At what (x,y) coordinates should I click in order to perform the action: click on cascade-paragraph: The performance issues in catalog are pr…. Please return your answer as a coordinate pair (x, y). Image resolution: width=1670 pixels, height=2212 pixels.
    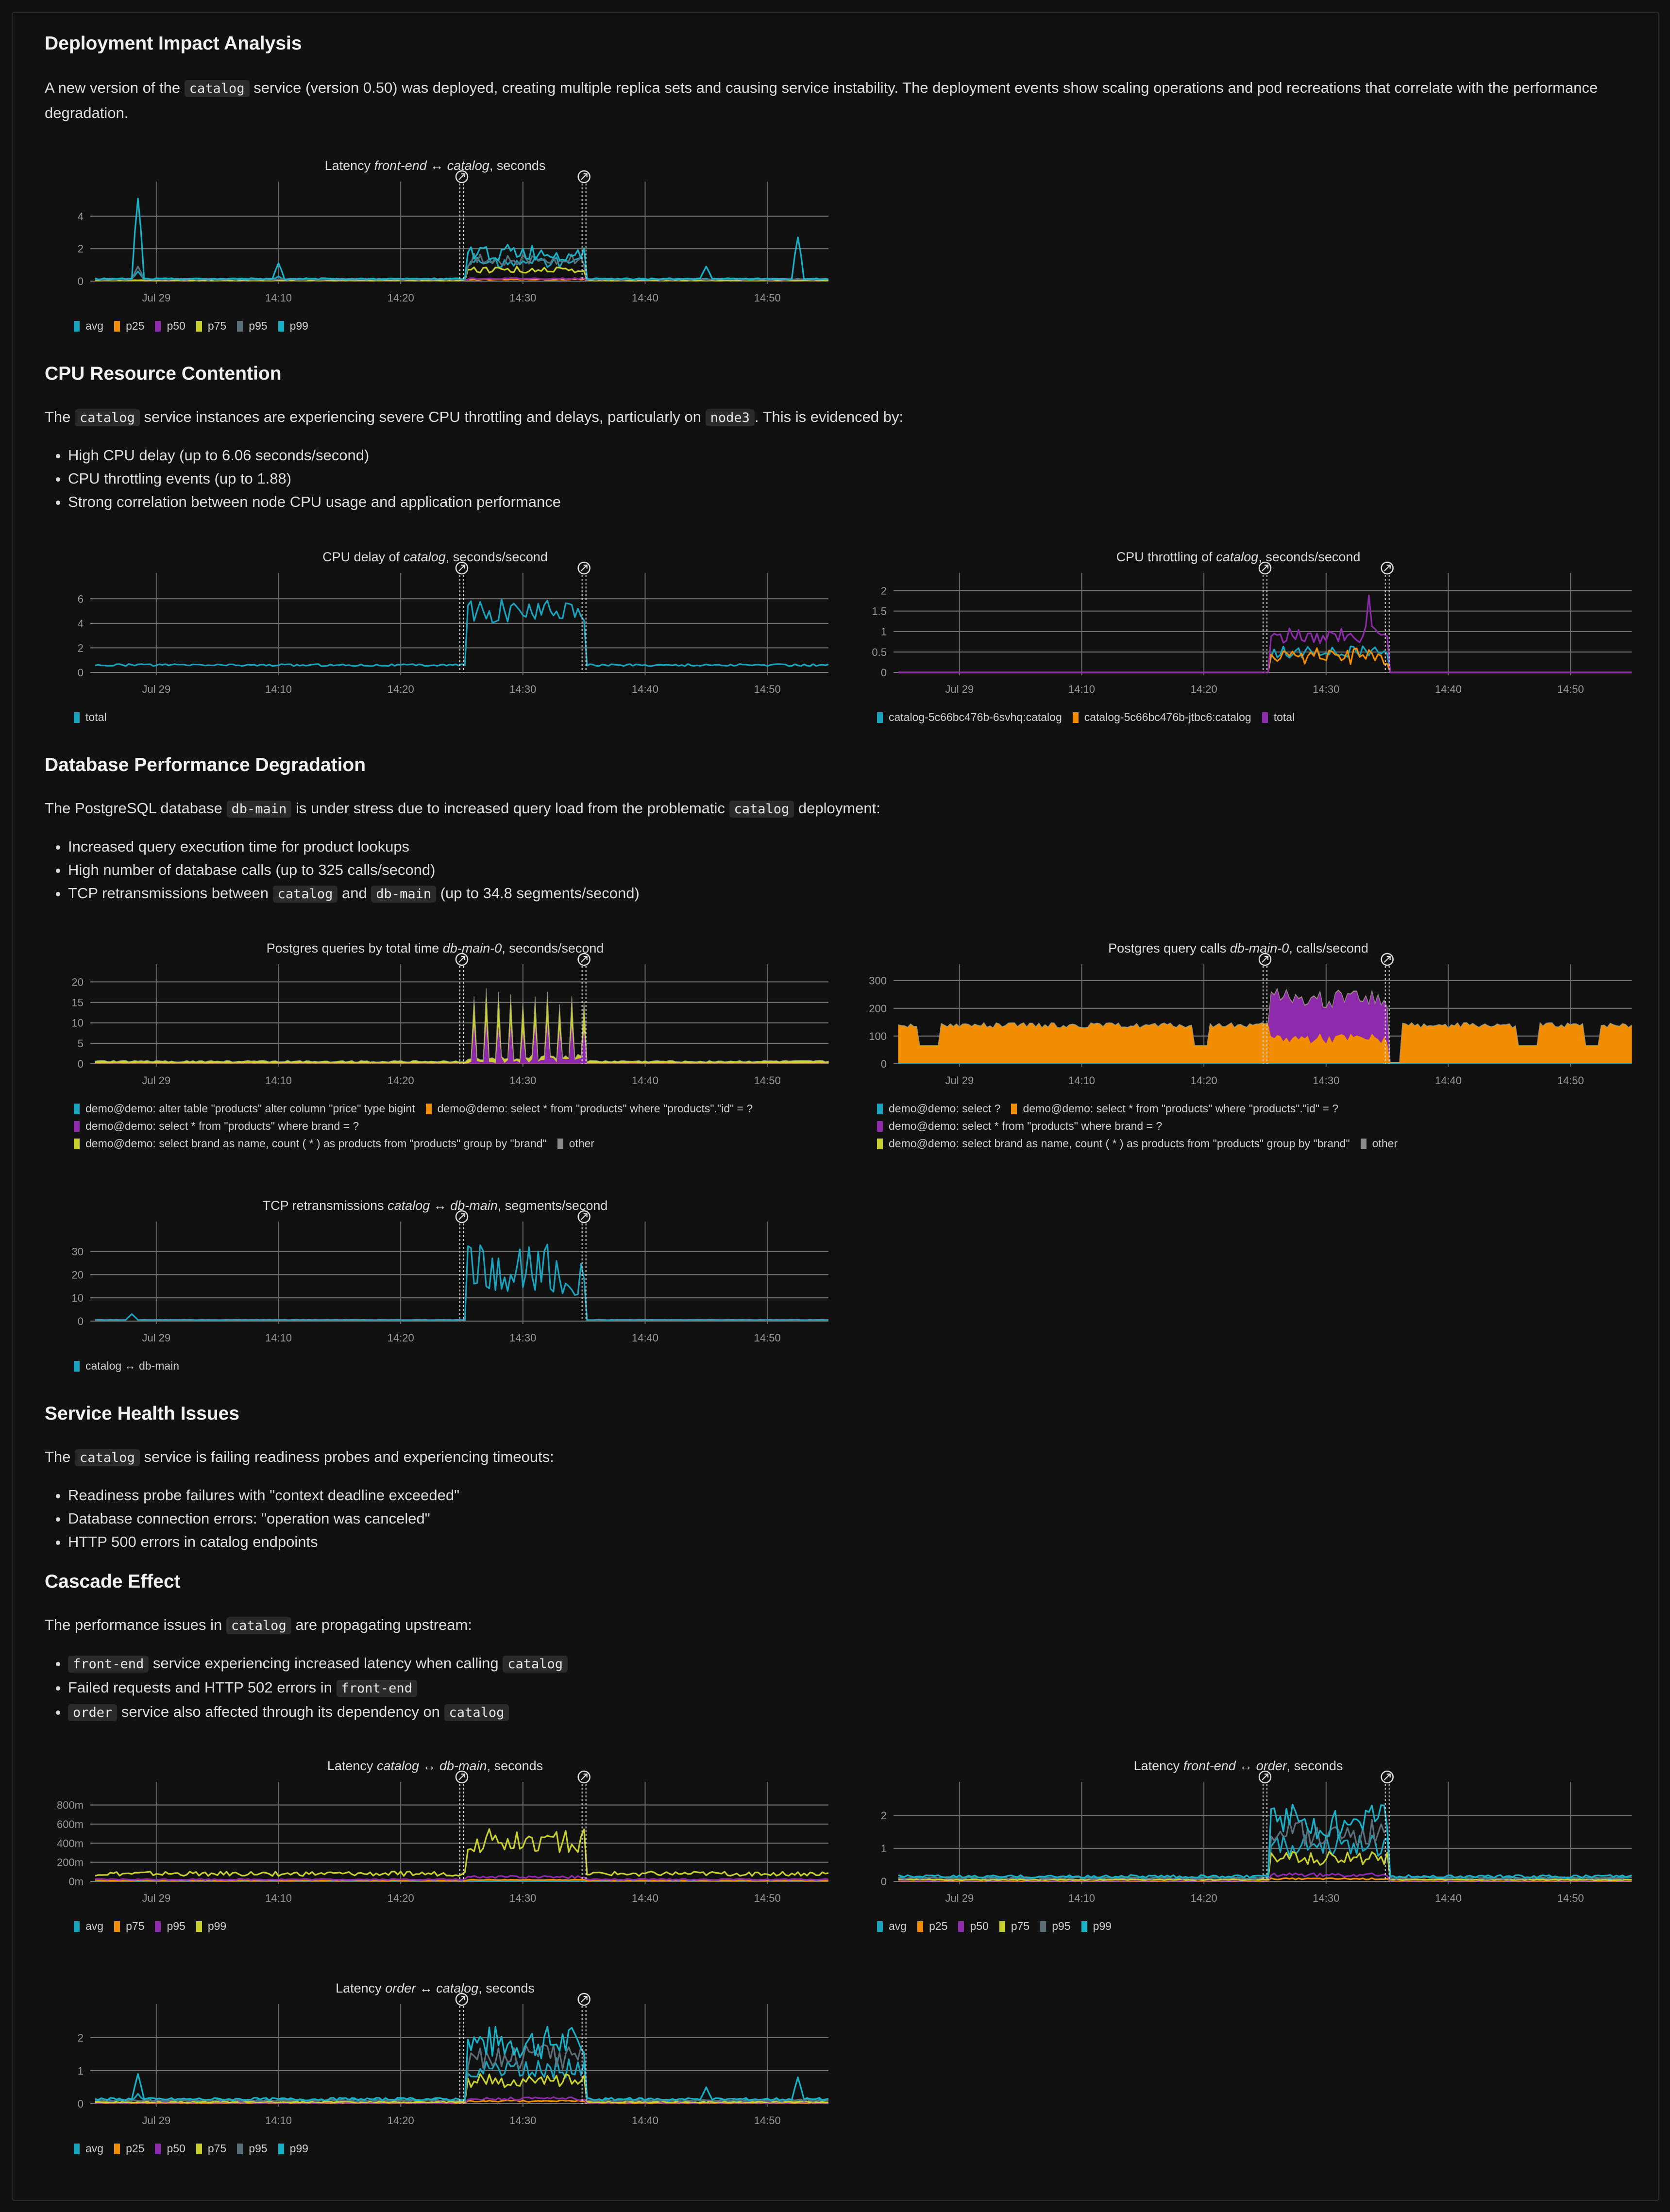
    Looking at the image, I should click on (258, 1625).